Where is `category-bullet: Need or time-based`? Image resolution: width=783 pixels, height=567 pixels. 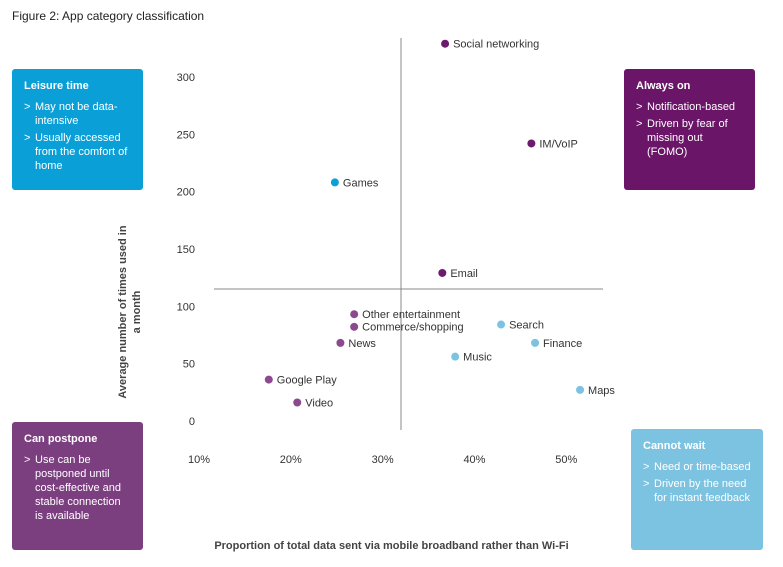
category-bullet: Need or time-based is located at coordinates (697, 467).